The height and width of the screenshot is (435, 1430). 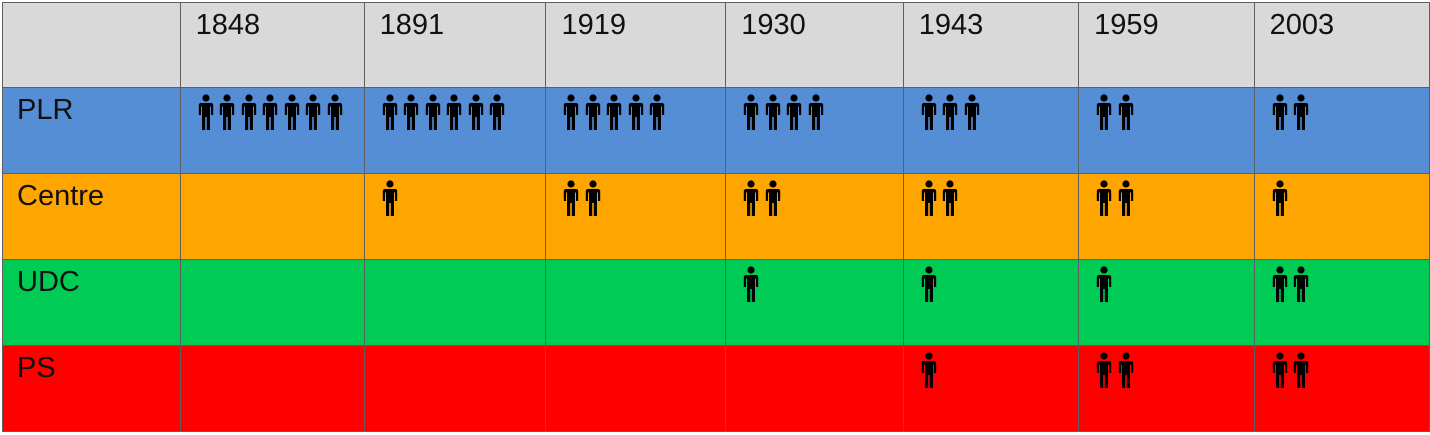 What do you see at coordinates (814, 45) in the screenshot?
I see `year-header: 1930` at bounding box center [814, 45].